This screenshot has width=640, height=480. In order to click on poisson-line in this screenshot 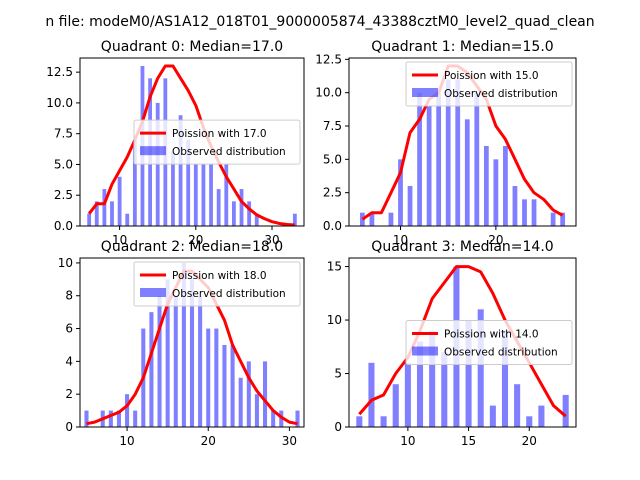, I will do `click(462, 341)`.